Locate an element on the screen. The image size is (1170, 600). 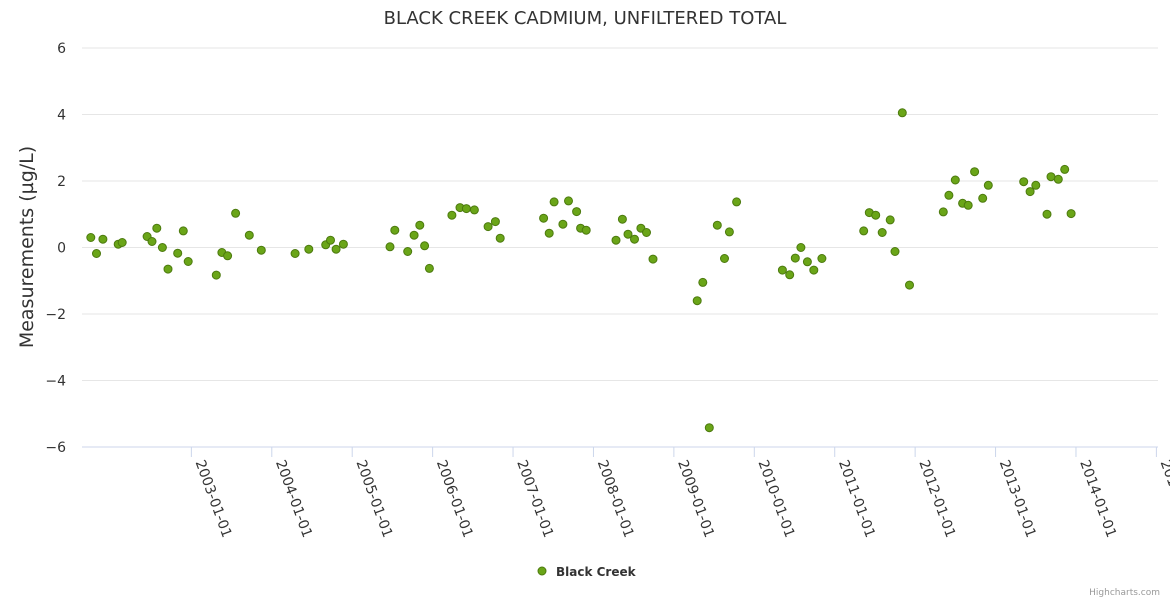
x-tick-label: 2008-01-01 is located at coordinates (615, 499).